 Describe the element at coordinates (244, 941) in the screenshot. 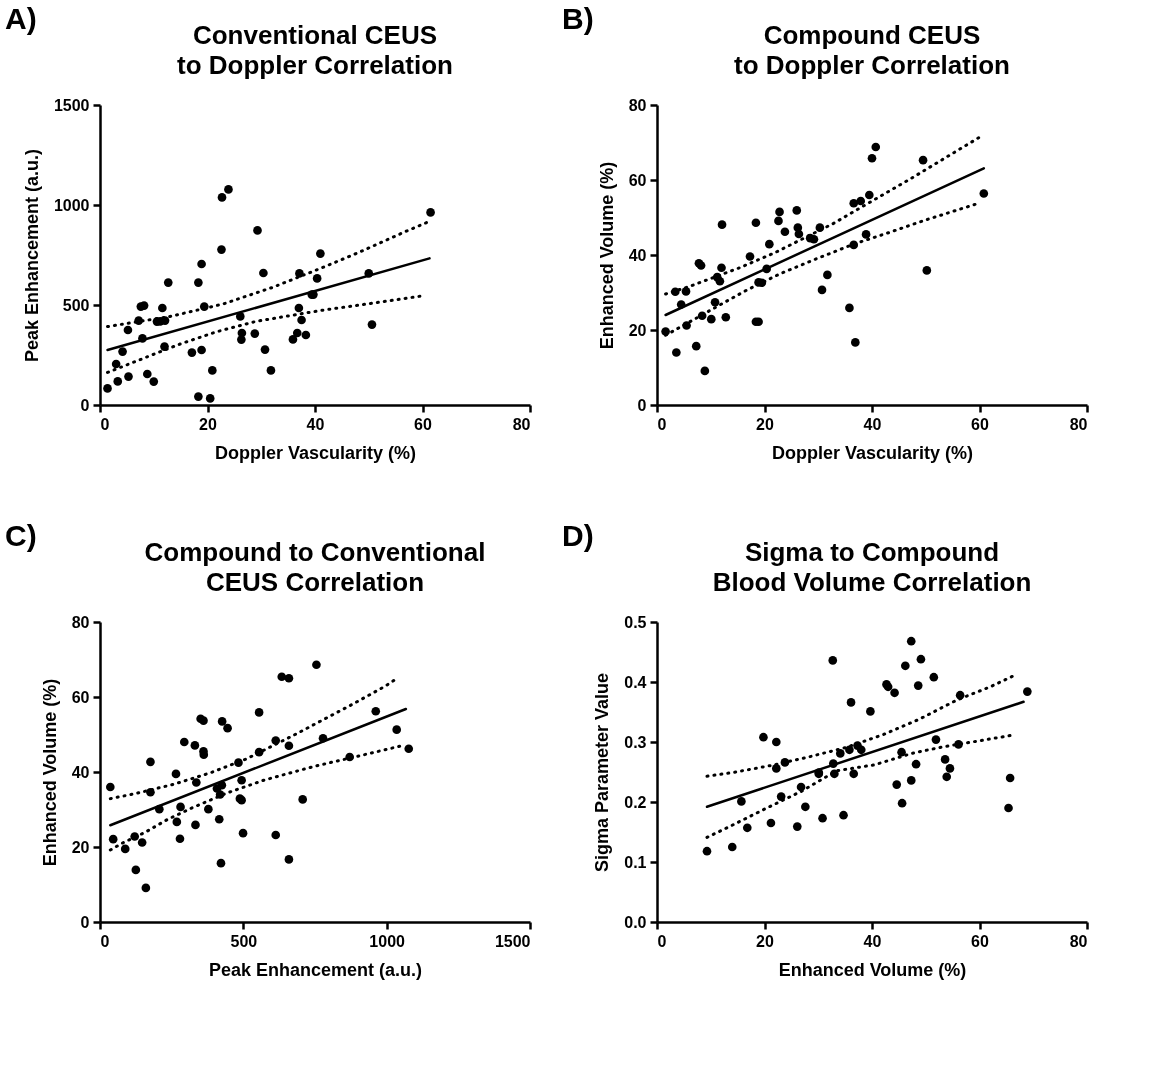

I see `x-tick-label: 500` at that location.